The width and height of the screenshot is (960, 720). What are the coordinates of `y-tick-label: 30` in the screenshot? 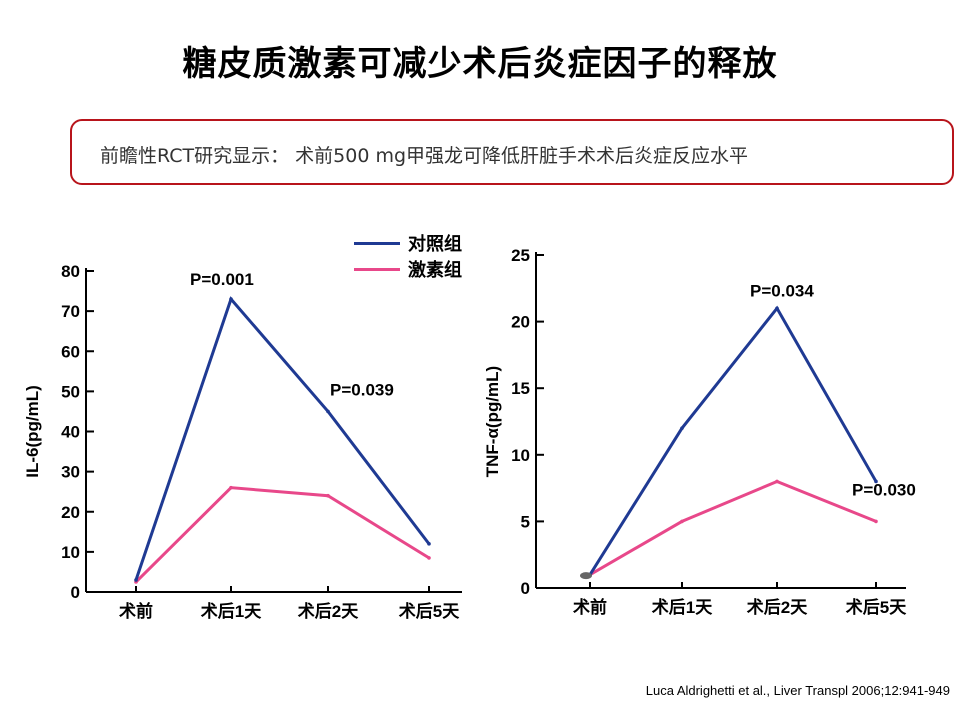 It's located at (70, 472).